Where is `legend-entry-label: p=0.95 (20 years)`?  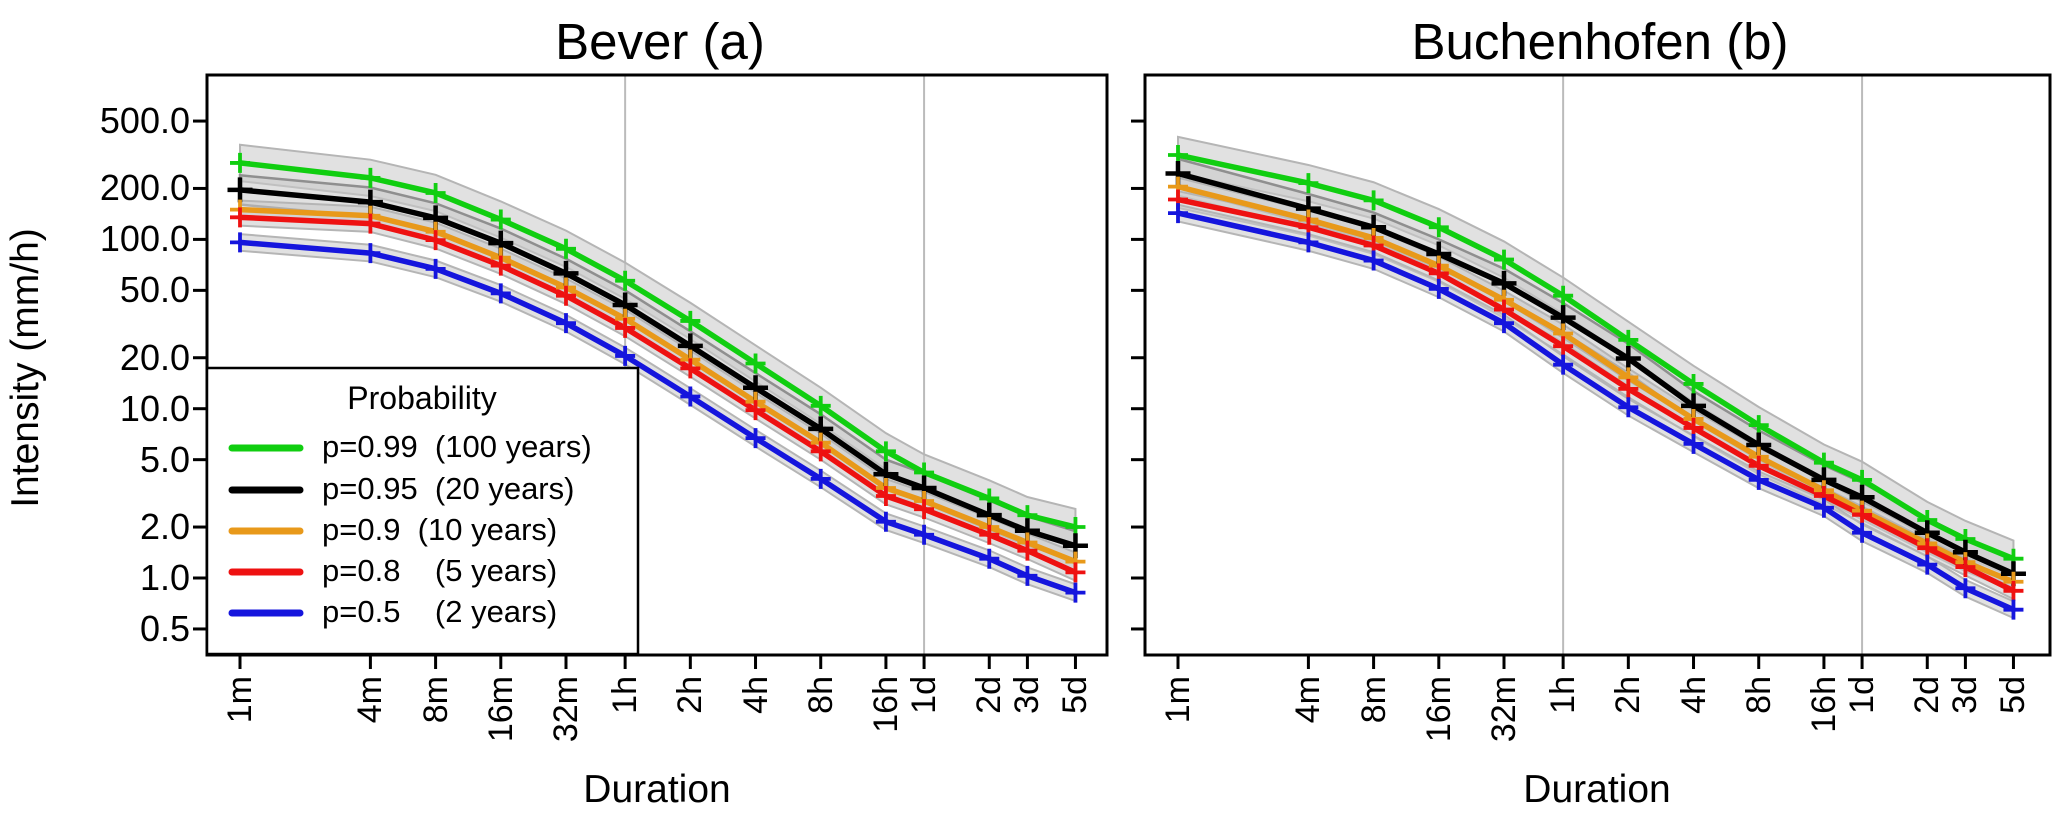
legend-entry-label: p=0.95 (20 years) is located at coordinates (448, 488).